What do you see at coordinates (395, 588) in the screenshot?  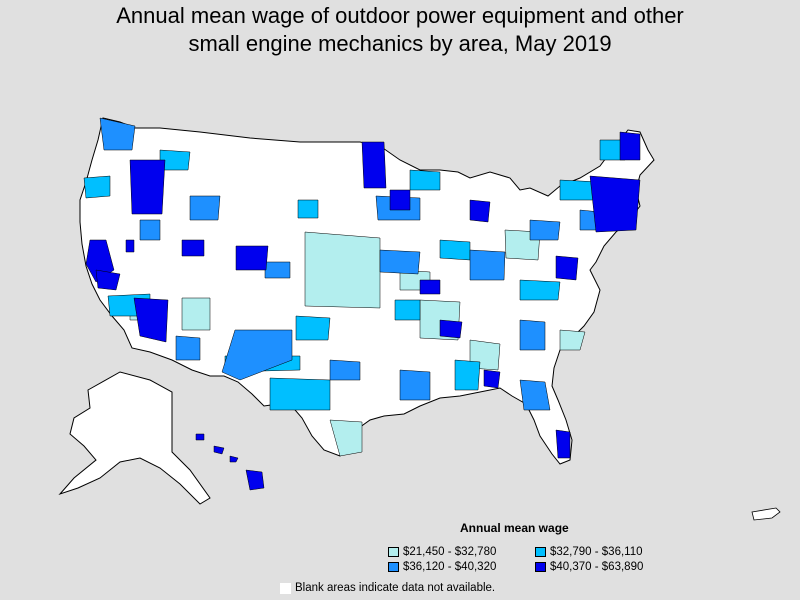 I see `no-data-text: Blank areas indicate data not available.` at bounding box center [395, 588].